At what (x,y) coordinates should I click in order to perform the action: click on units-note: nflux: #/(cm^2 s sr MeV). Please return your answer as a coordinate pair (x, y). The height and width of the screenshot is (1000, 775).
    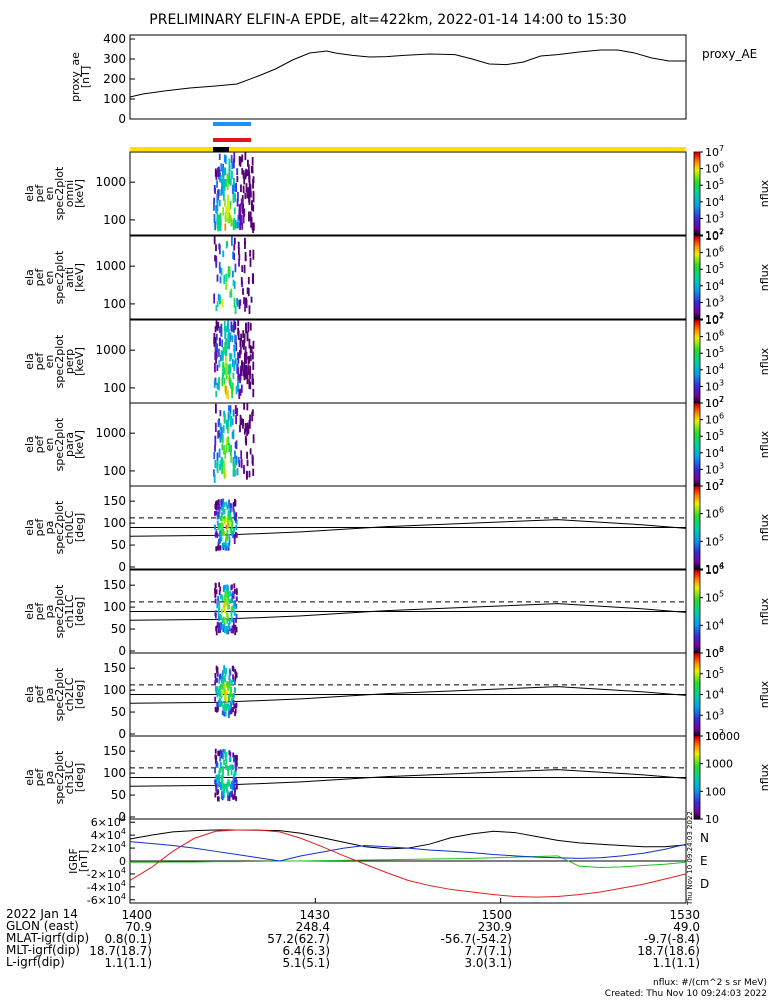
    Looking at the image, I should click on (710, 983).